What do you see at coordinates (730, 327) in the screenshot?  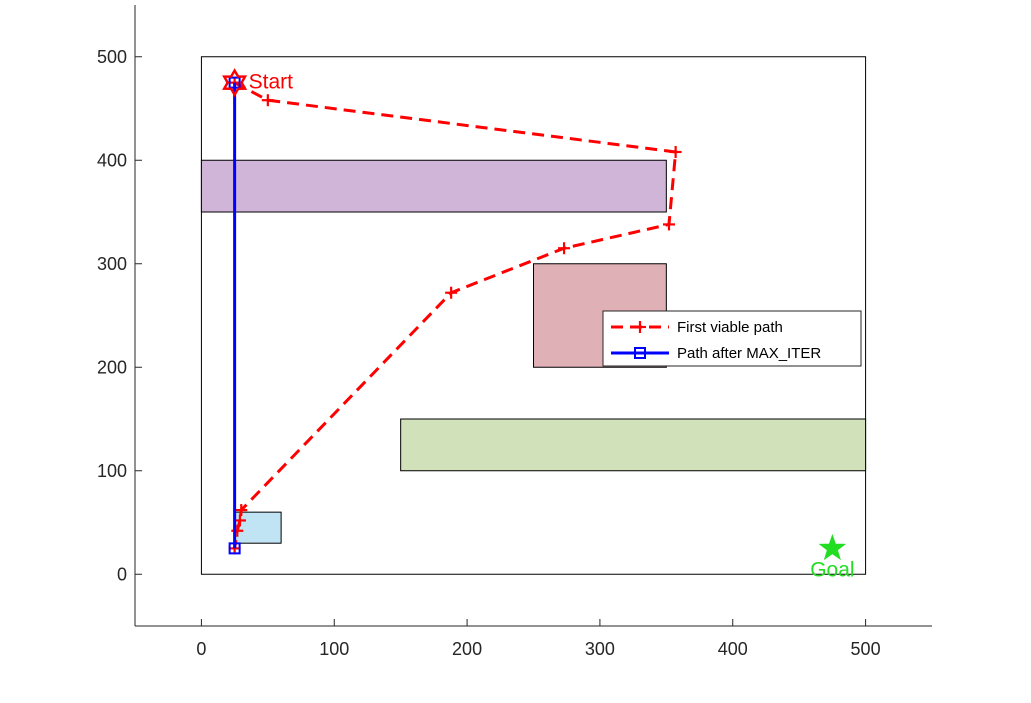 I see `legend-label: First viable path` at bounding box center [730, 327].